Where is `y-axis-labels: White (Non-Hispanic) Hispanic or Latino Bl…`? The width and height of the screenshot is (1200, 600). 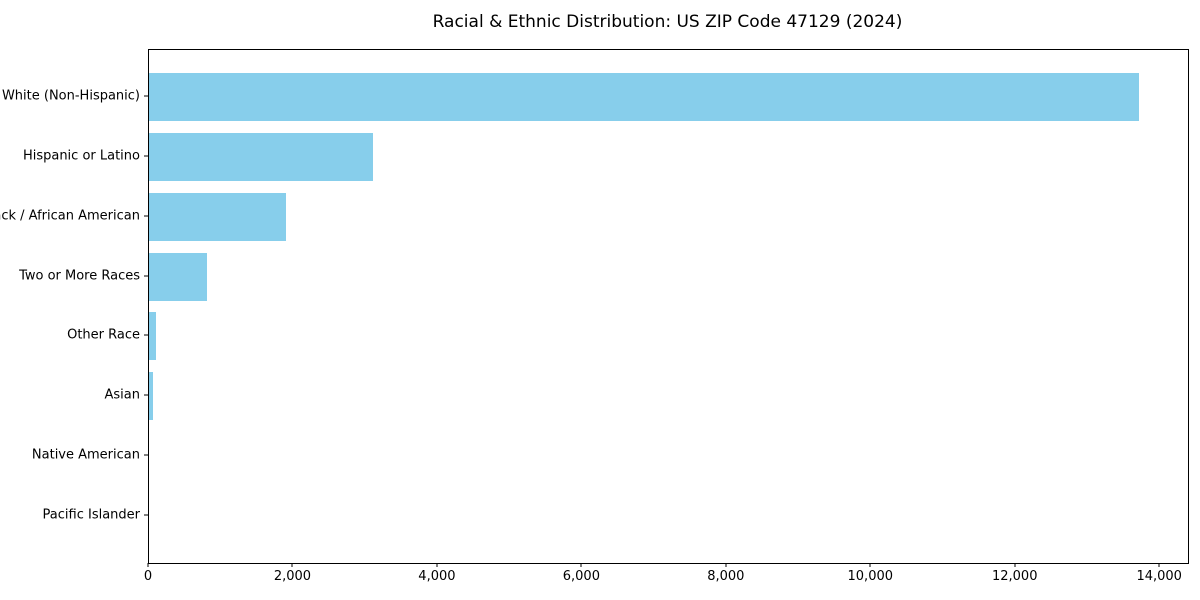
y-axis-labels: White (Non-Hispanic) Hispanic or Latino Bl… is located at coordinates (70, 300).